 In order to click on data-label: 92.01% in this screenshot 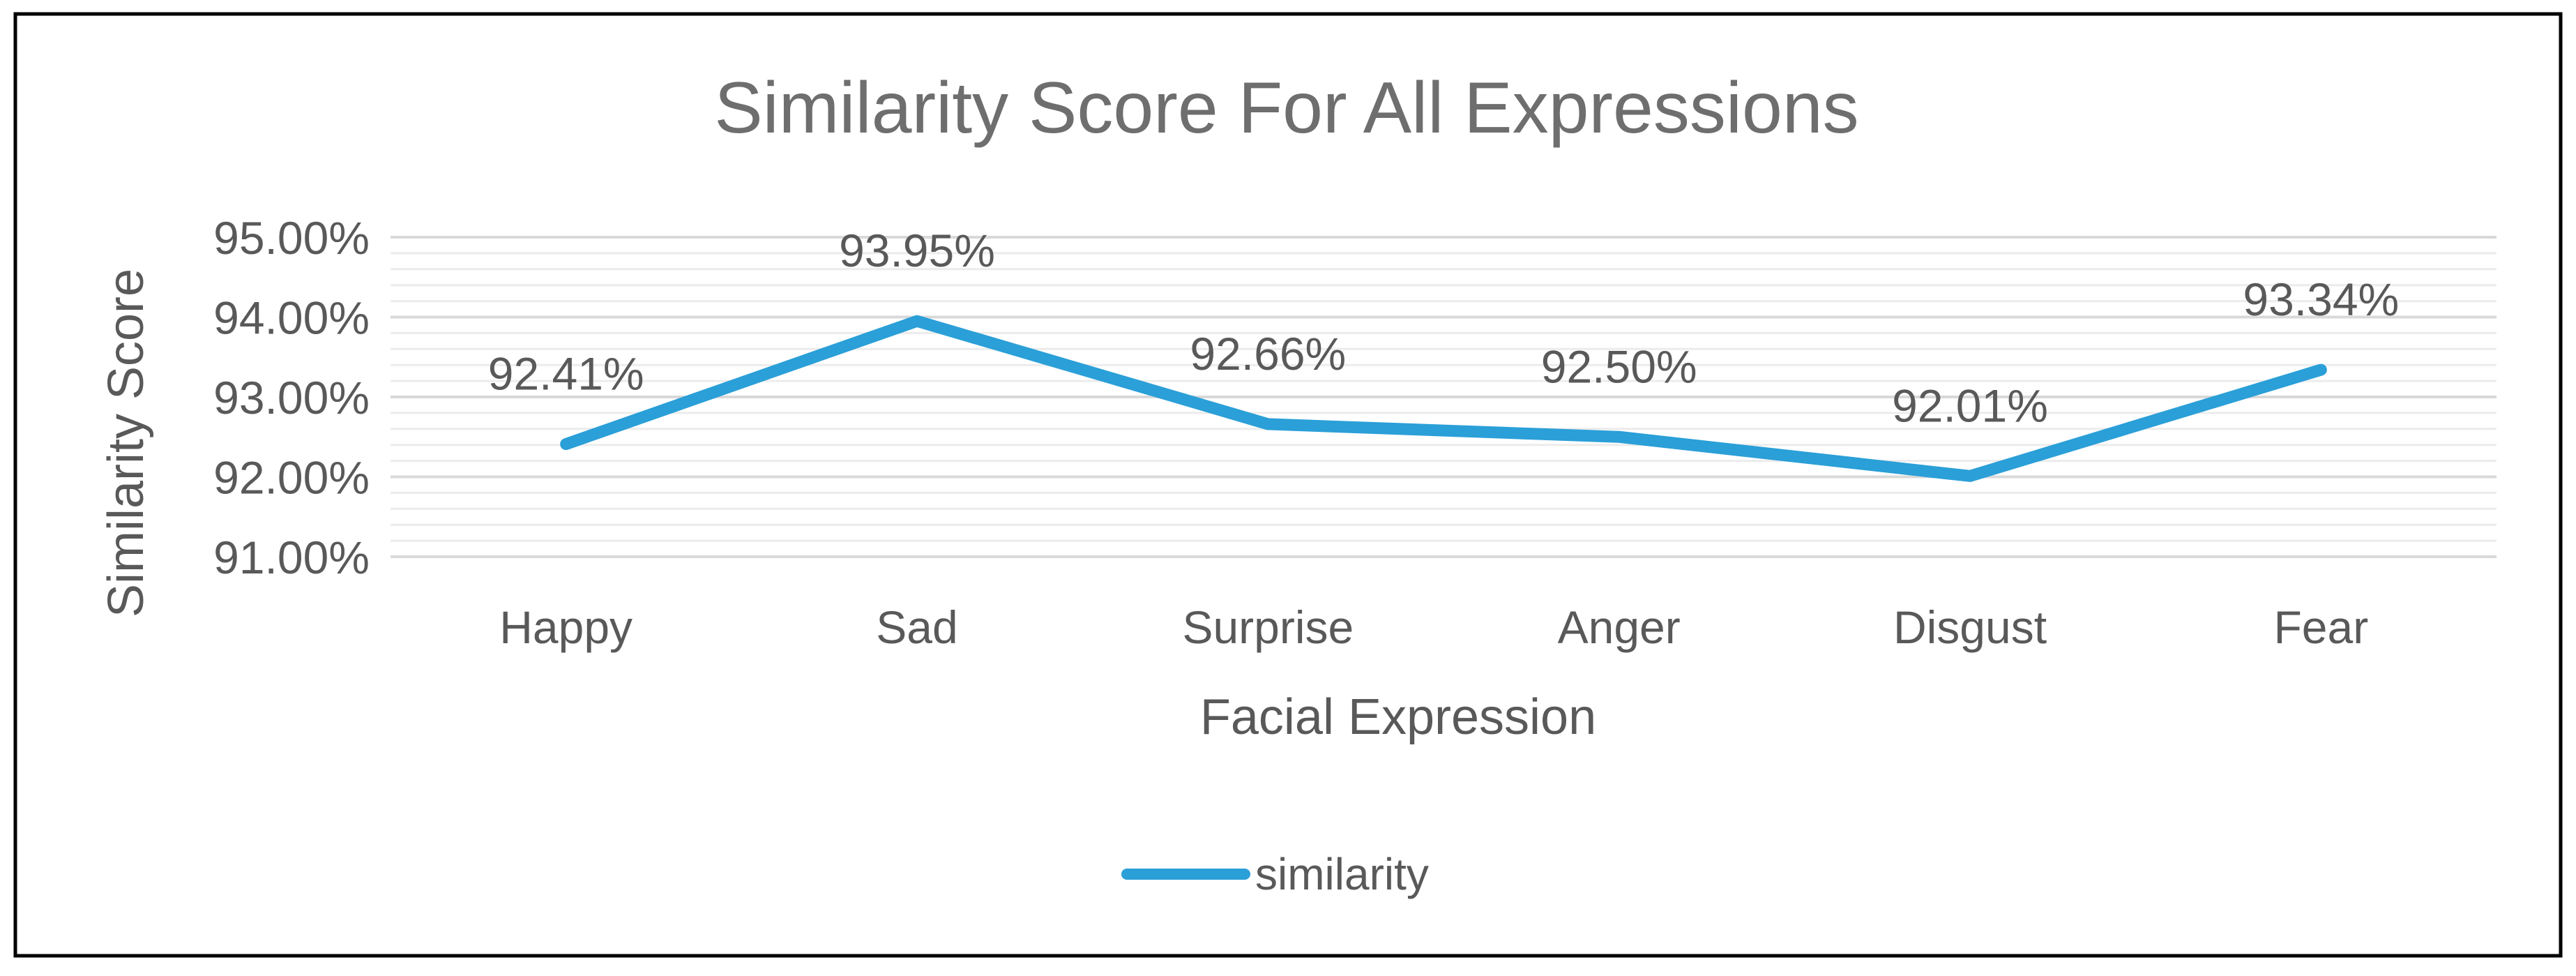, I will do `click(1970, 405)`.